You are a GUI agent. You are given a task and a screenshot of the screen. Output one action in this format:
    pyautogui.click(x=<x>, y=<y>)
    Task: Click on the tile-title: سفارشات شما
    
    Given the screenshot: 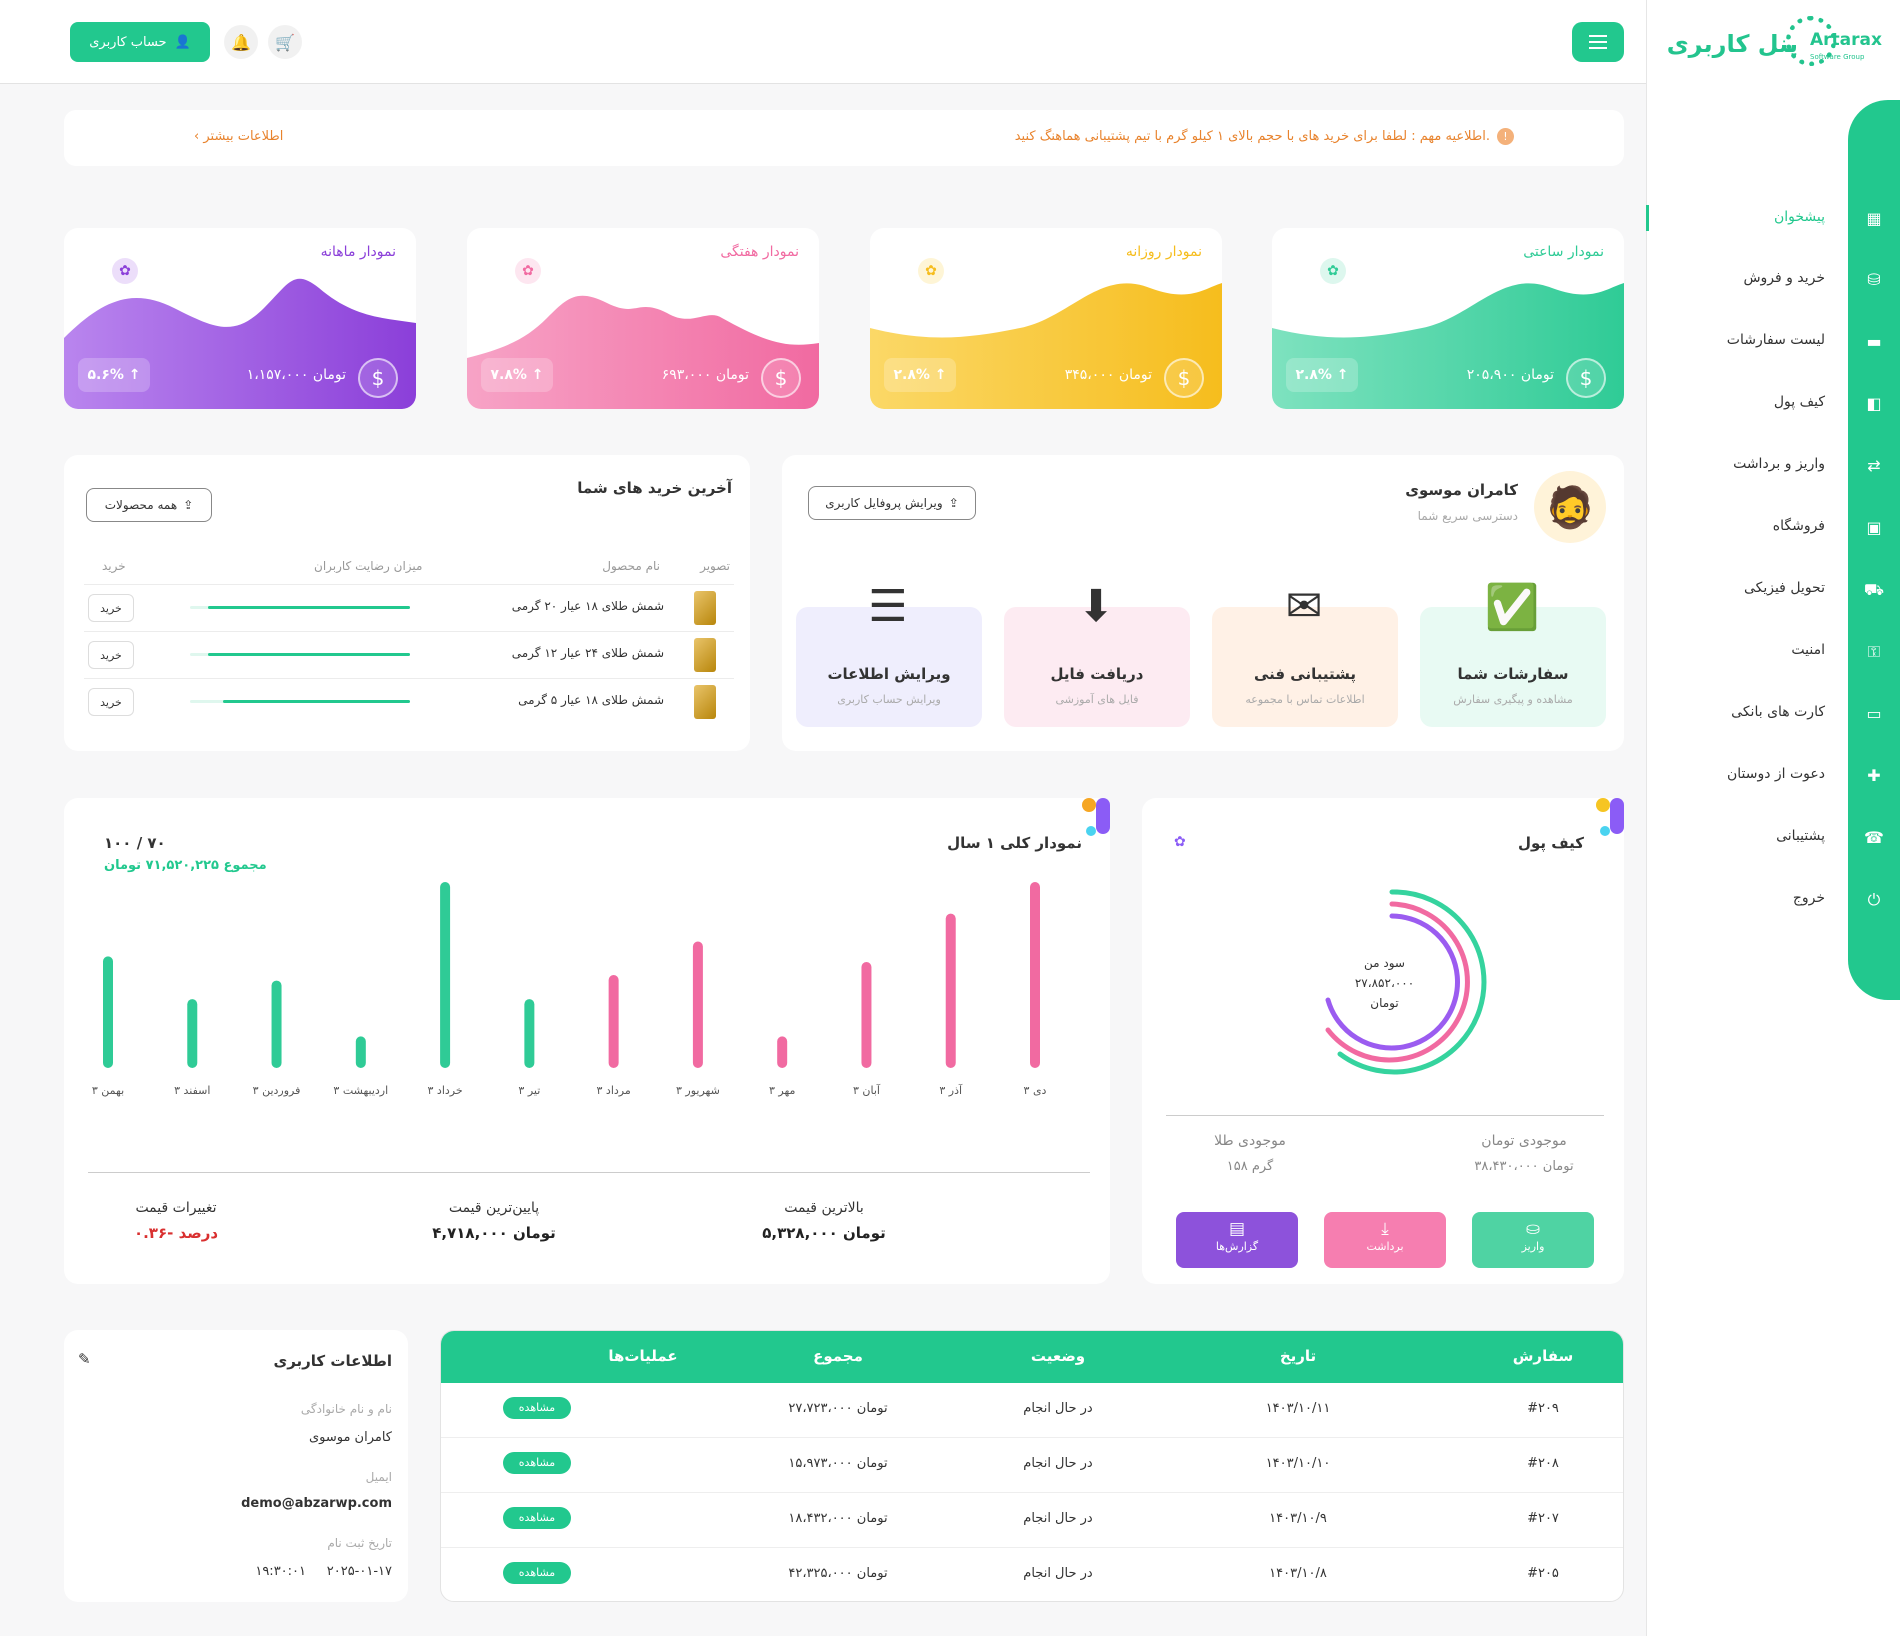 What is the action you would take?
    pyautogui.click(x=1513, y=674)
    